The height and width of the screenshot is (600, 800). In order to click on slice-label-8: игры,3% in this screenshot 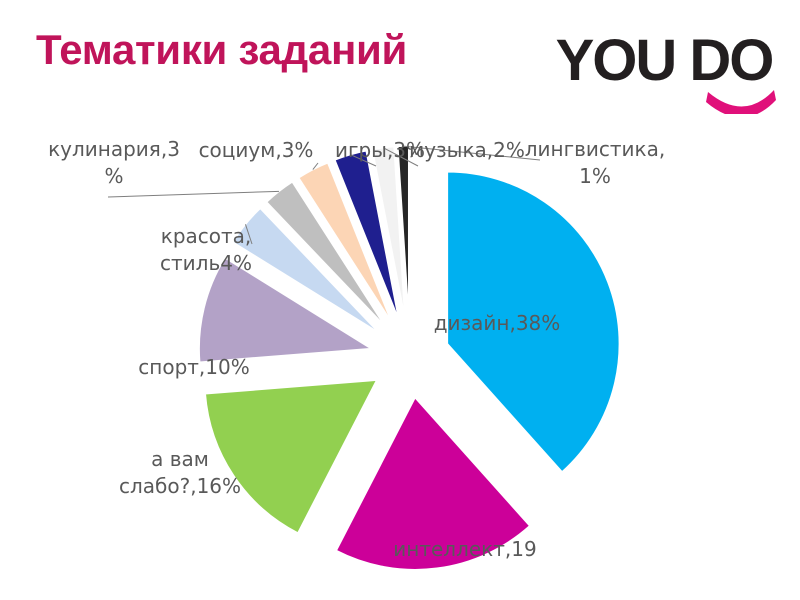, I will do `click(380, 150)`.